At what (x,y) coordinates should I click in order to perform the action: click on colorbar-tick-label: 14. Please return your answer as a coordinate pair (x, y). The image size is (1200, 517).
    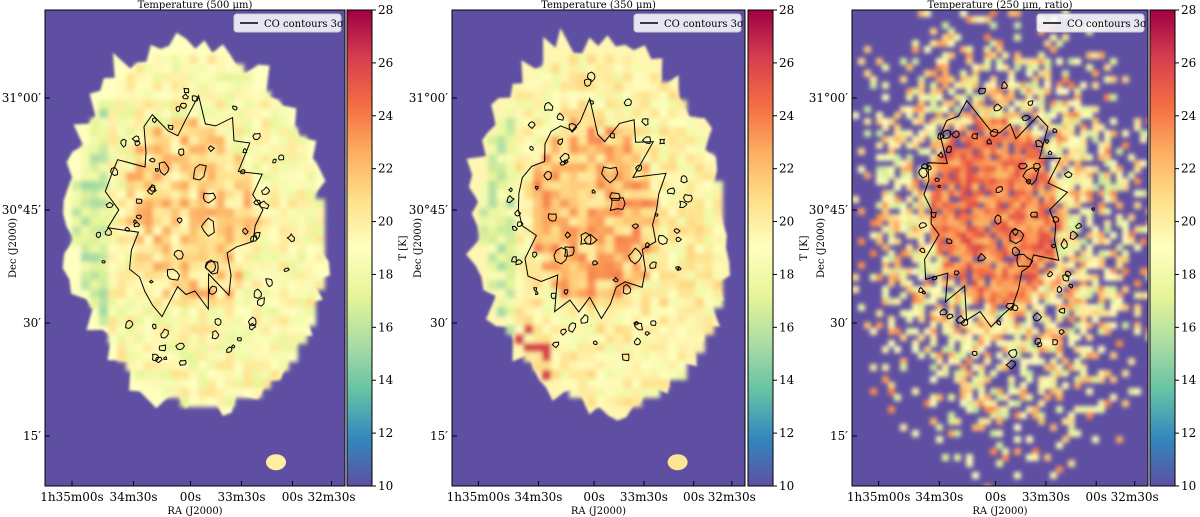
    Looking at the image, I should click on (787, 380).